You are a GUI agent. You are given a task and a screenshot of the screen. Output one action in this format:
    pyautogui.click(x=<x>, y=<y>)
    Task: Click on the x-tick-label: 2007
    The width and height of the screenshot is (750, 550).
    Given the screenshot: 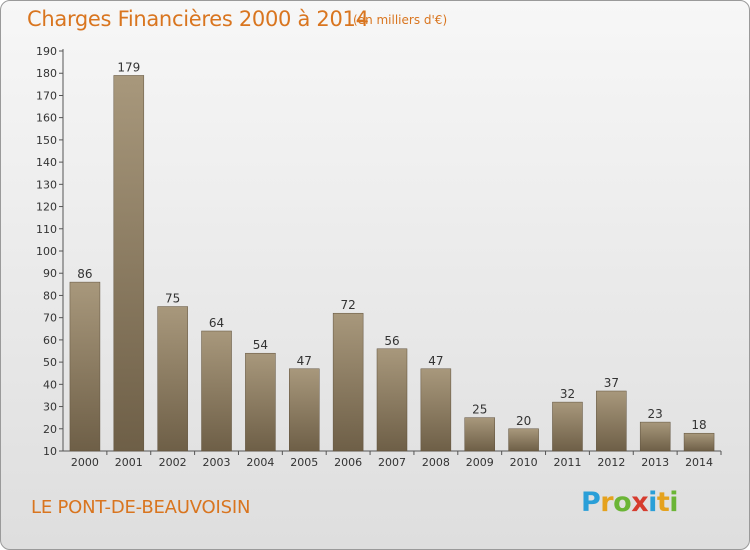 What is the action you would take?
    pyautogui.click(x=392, y=462)
    